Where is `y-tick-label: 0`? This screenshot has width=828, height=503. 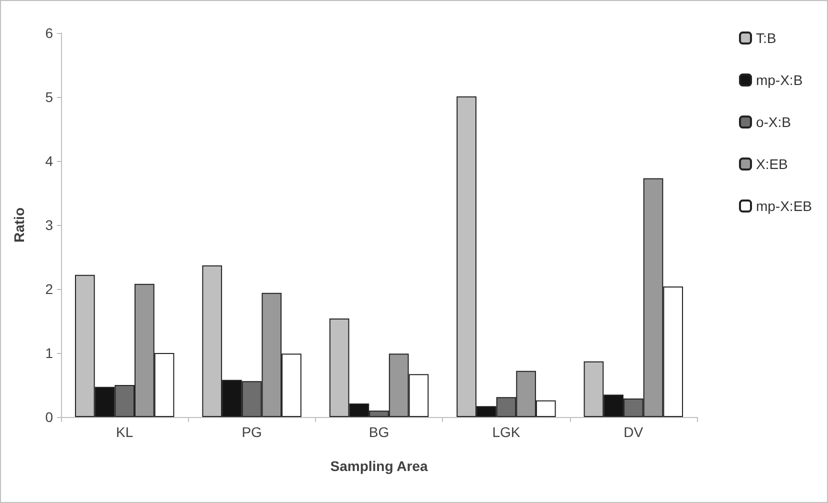 y-tick-label: 0 is located at coordinates (49, 417).